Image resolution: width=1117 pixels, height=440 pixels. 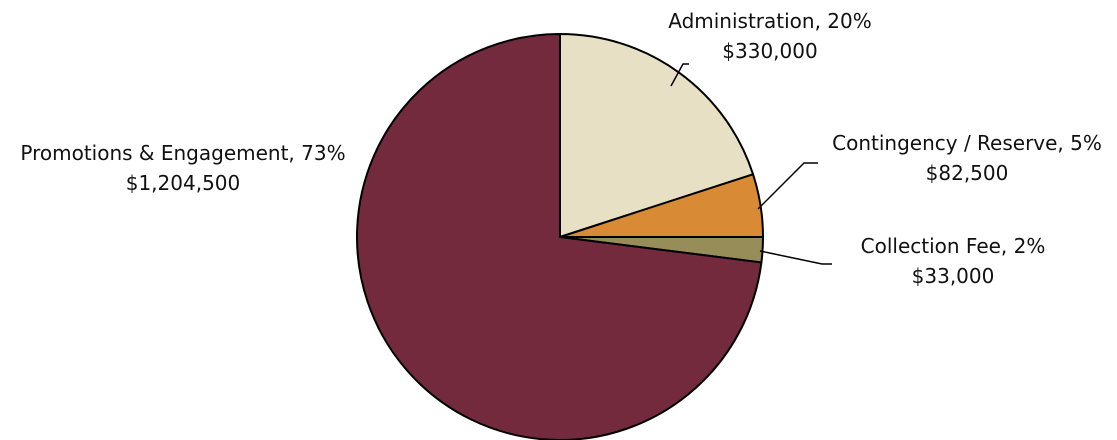 What do you see at coordinates (953, 276) in the screenshot?
I see `label-collection-fee-value: $33,000` at bounding box center [953, 276].